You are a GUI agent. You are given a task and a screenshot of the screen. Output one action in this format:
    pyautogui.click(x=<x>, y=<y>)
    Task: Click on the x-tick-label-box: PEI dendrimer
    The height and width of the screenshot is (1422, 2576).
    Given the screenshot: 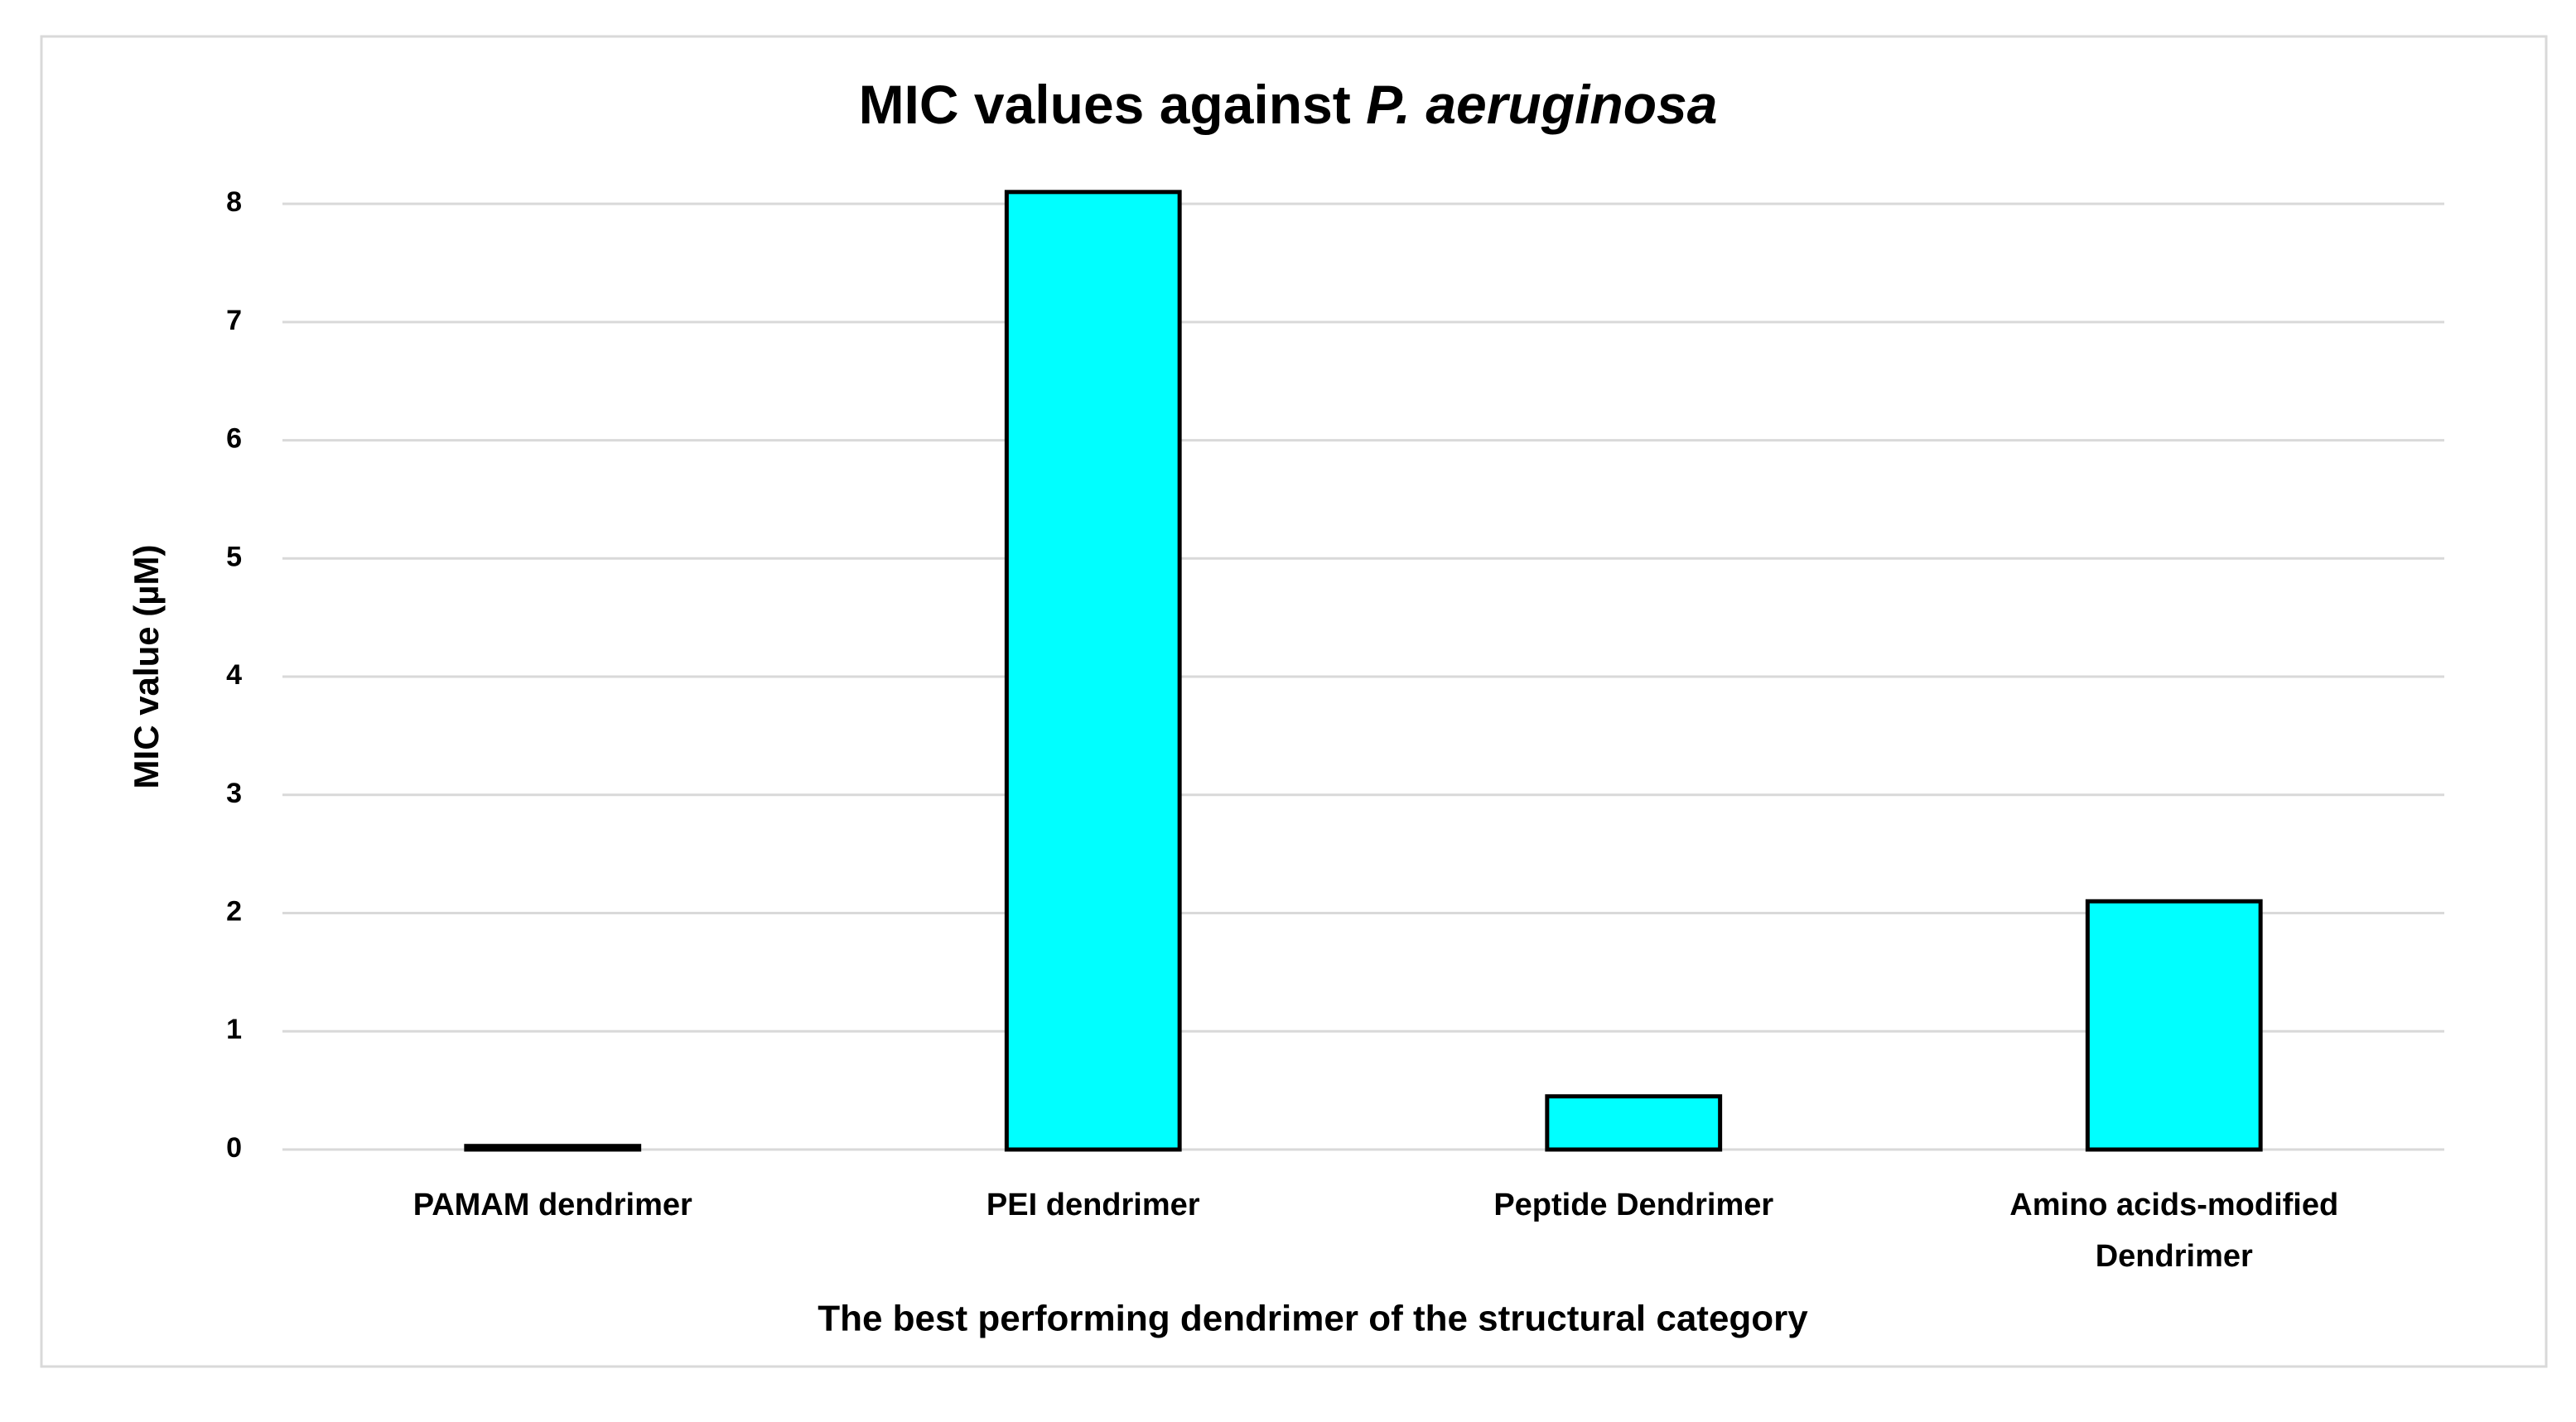 What is the action you would take?
    pyautogui.click(x=1093, y=1205)
    